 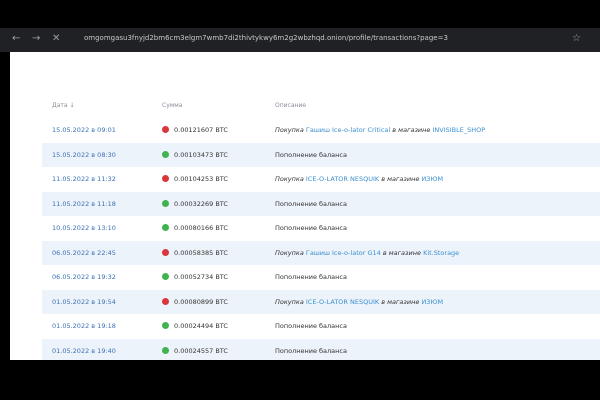 I want to click on amount: 0.00080899 BTC, so click(x=201, y=301).